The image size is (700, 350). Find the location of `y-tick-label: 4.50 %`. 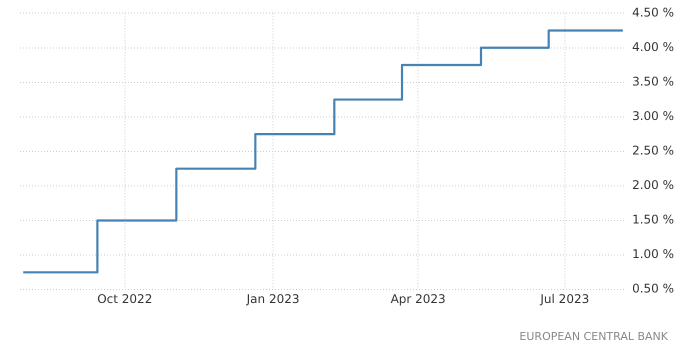

y-tick-label: 4.50 % is located at coordinates (653, 12).